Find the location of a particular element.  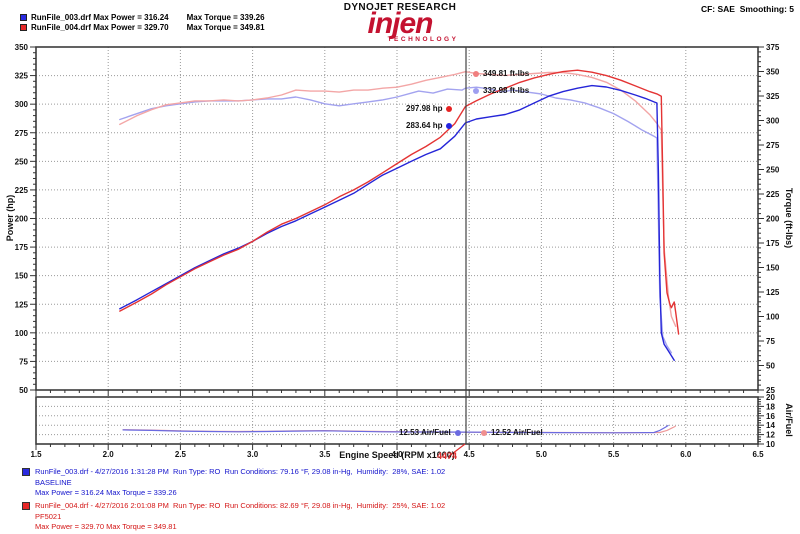

cursor-label-torque-pf5021: 349.81 ft-lbs is located at coordinates (501, 73).